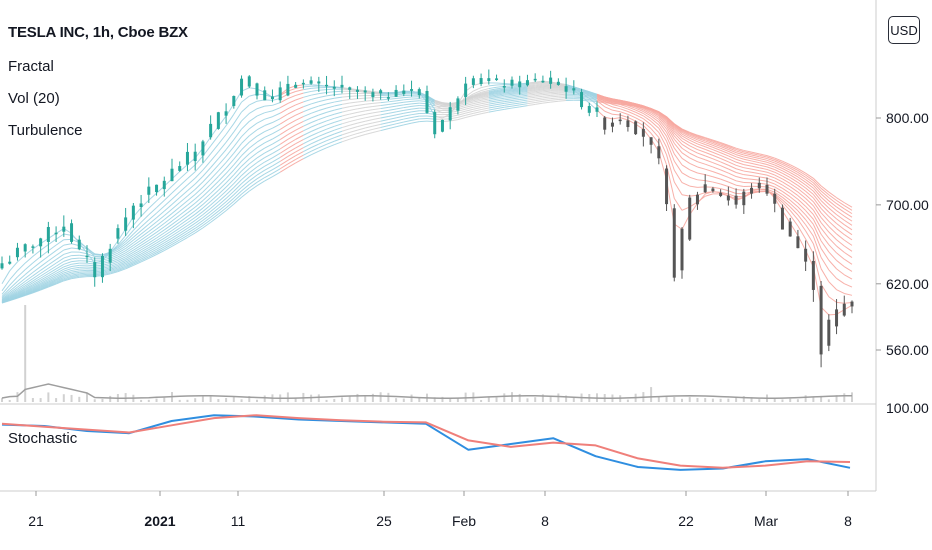 The image size is (932, 550). I want to click on stochastic-label: Stochastic, so click(43, 438).